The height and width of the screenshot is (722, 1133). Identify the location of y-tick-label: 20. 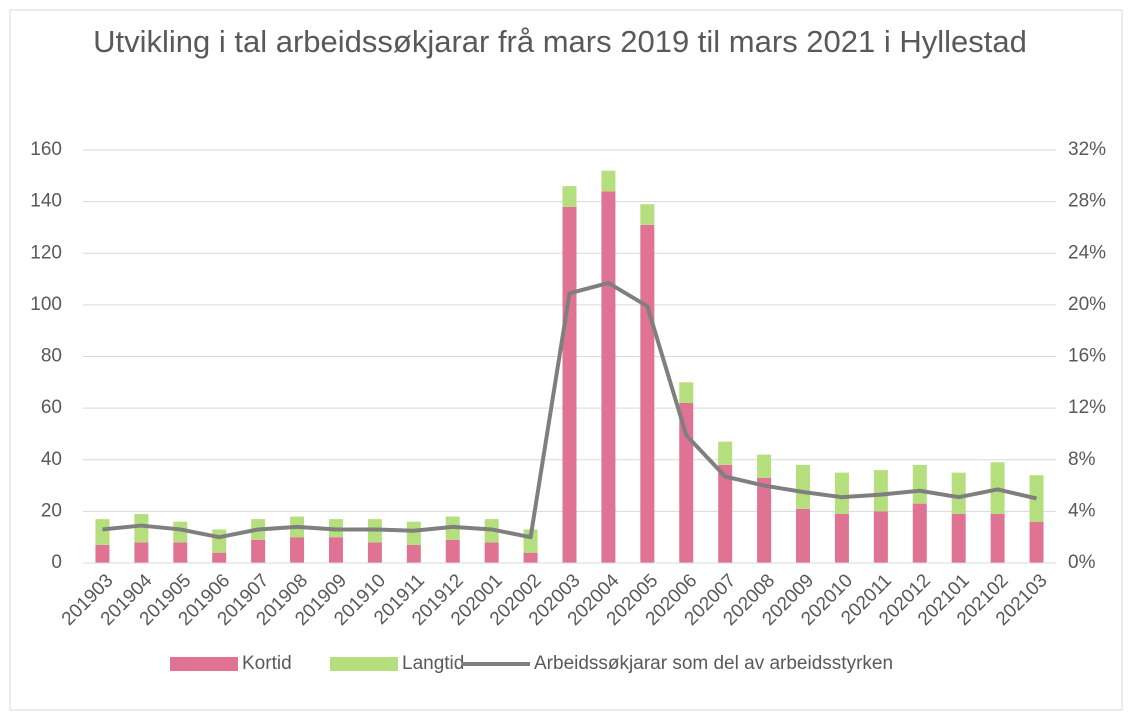
(51, 510).